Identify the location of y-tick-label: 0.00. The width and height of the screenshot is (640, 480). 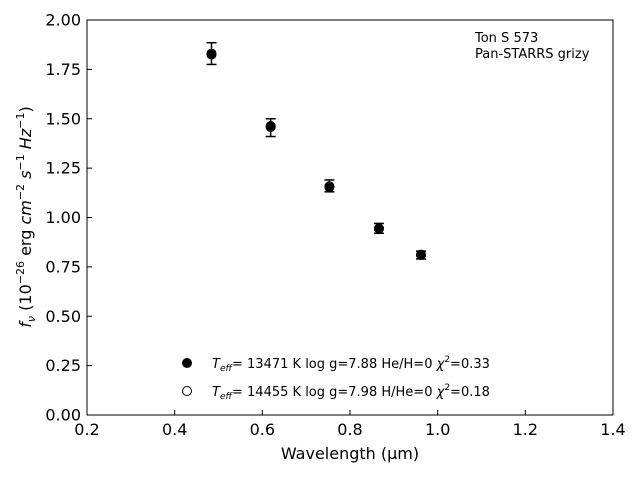
(63, 415).